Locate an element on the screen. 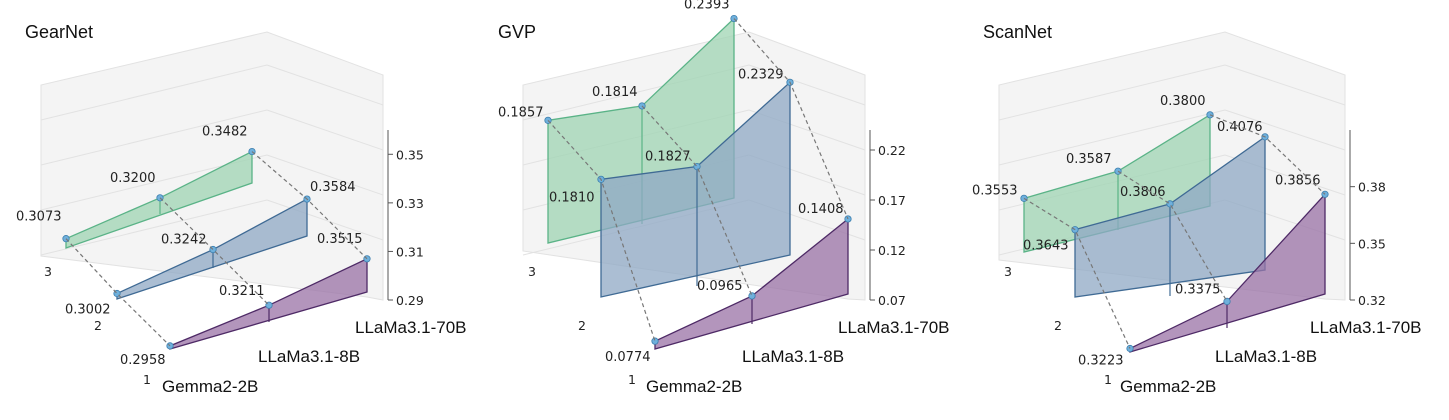 The height and width of the screenshot is (420, 1449). value-label: 0.3584 is located at coordinates (333, 187).